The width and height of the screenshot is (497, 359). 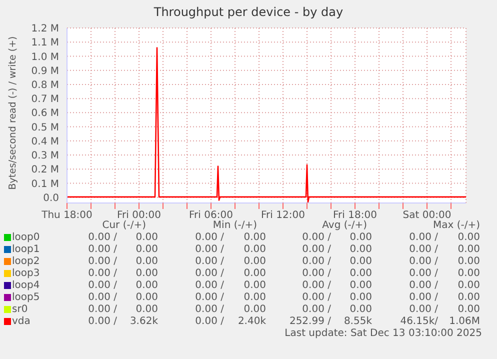 What do you see at coordinates (13, 113) in the screenshot?
I see `y-axis-title: Bytes/second read (-) / write (+)` at bounding box center [13, 113].